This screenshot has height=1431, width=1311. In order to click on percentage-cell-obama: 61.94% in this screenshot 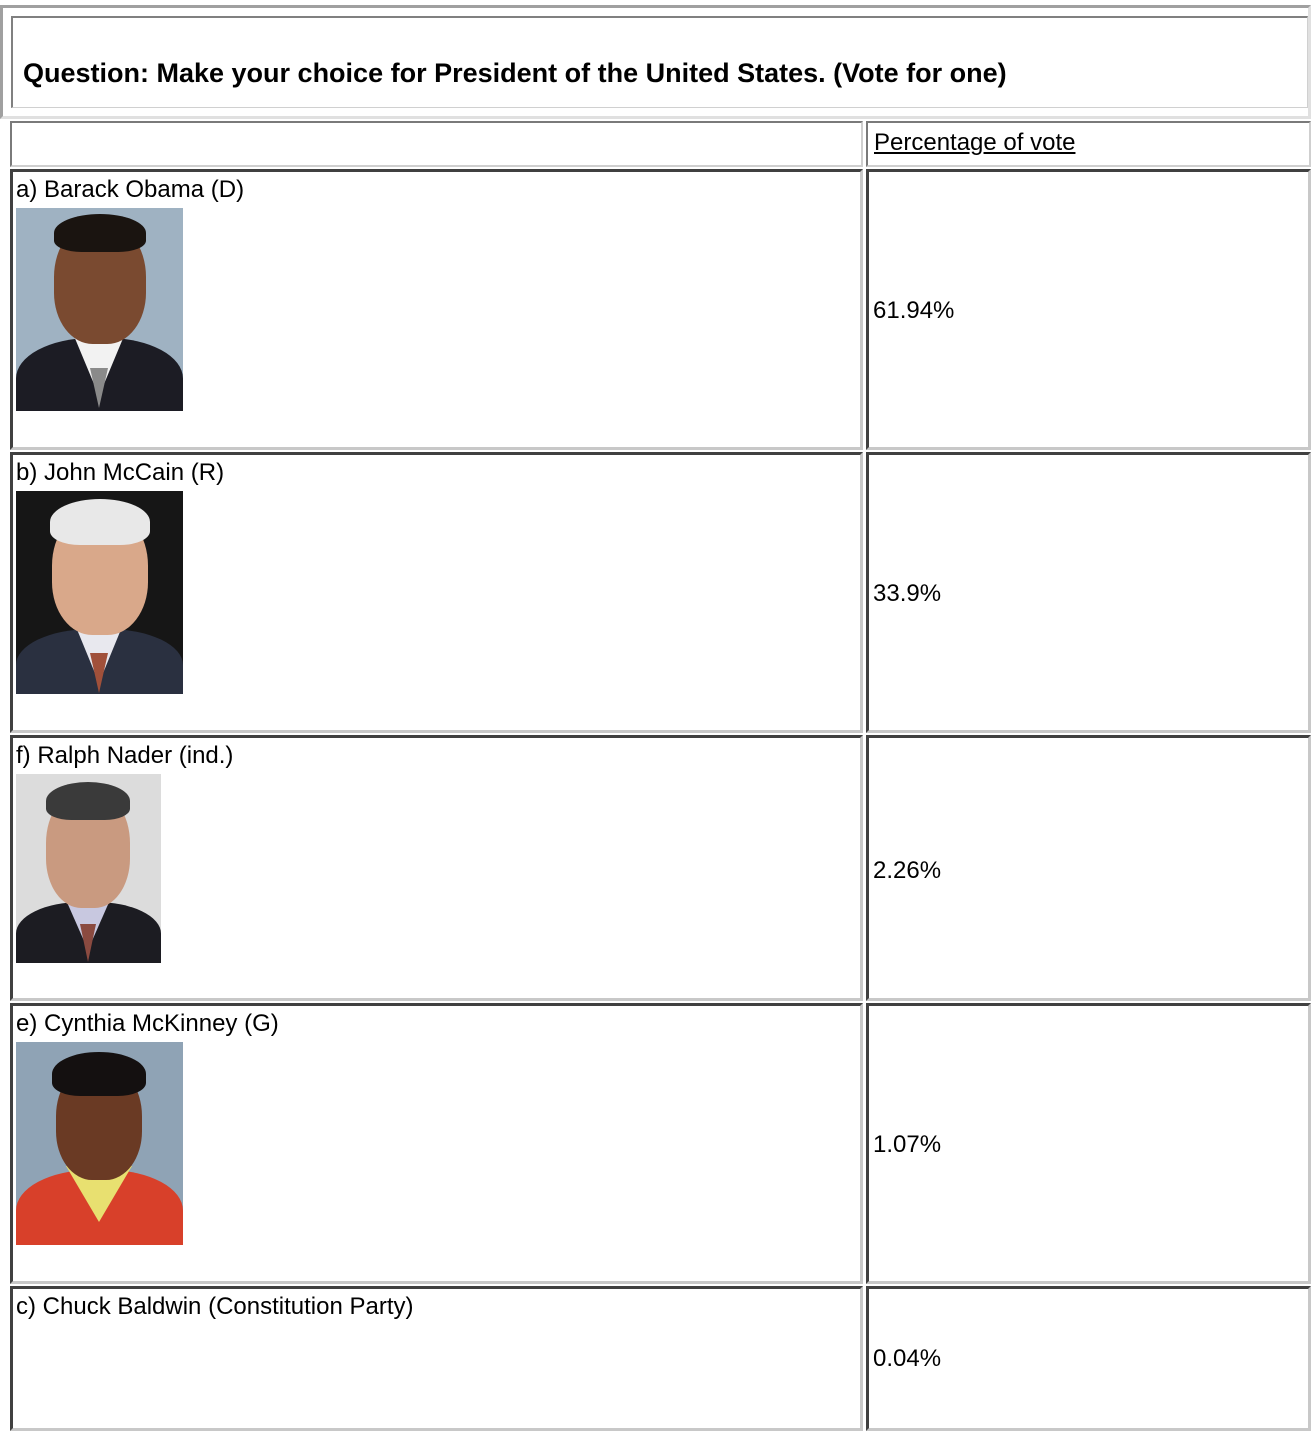, I will do `click(1088, 309)`.